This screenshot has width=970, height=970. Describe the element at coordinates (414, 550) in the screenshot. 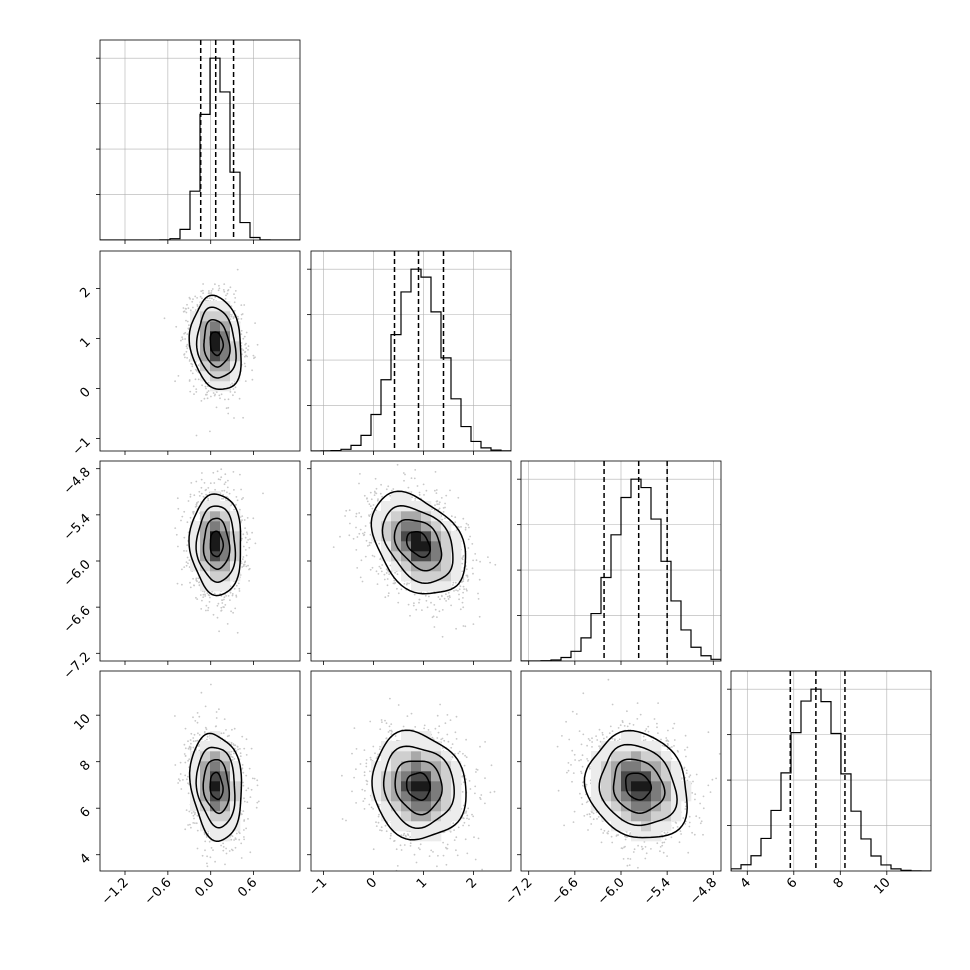

I see `panel-content` at that location.